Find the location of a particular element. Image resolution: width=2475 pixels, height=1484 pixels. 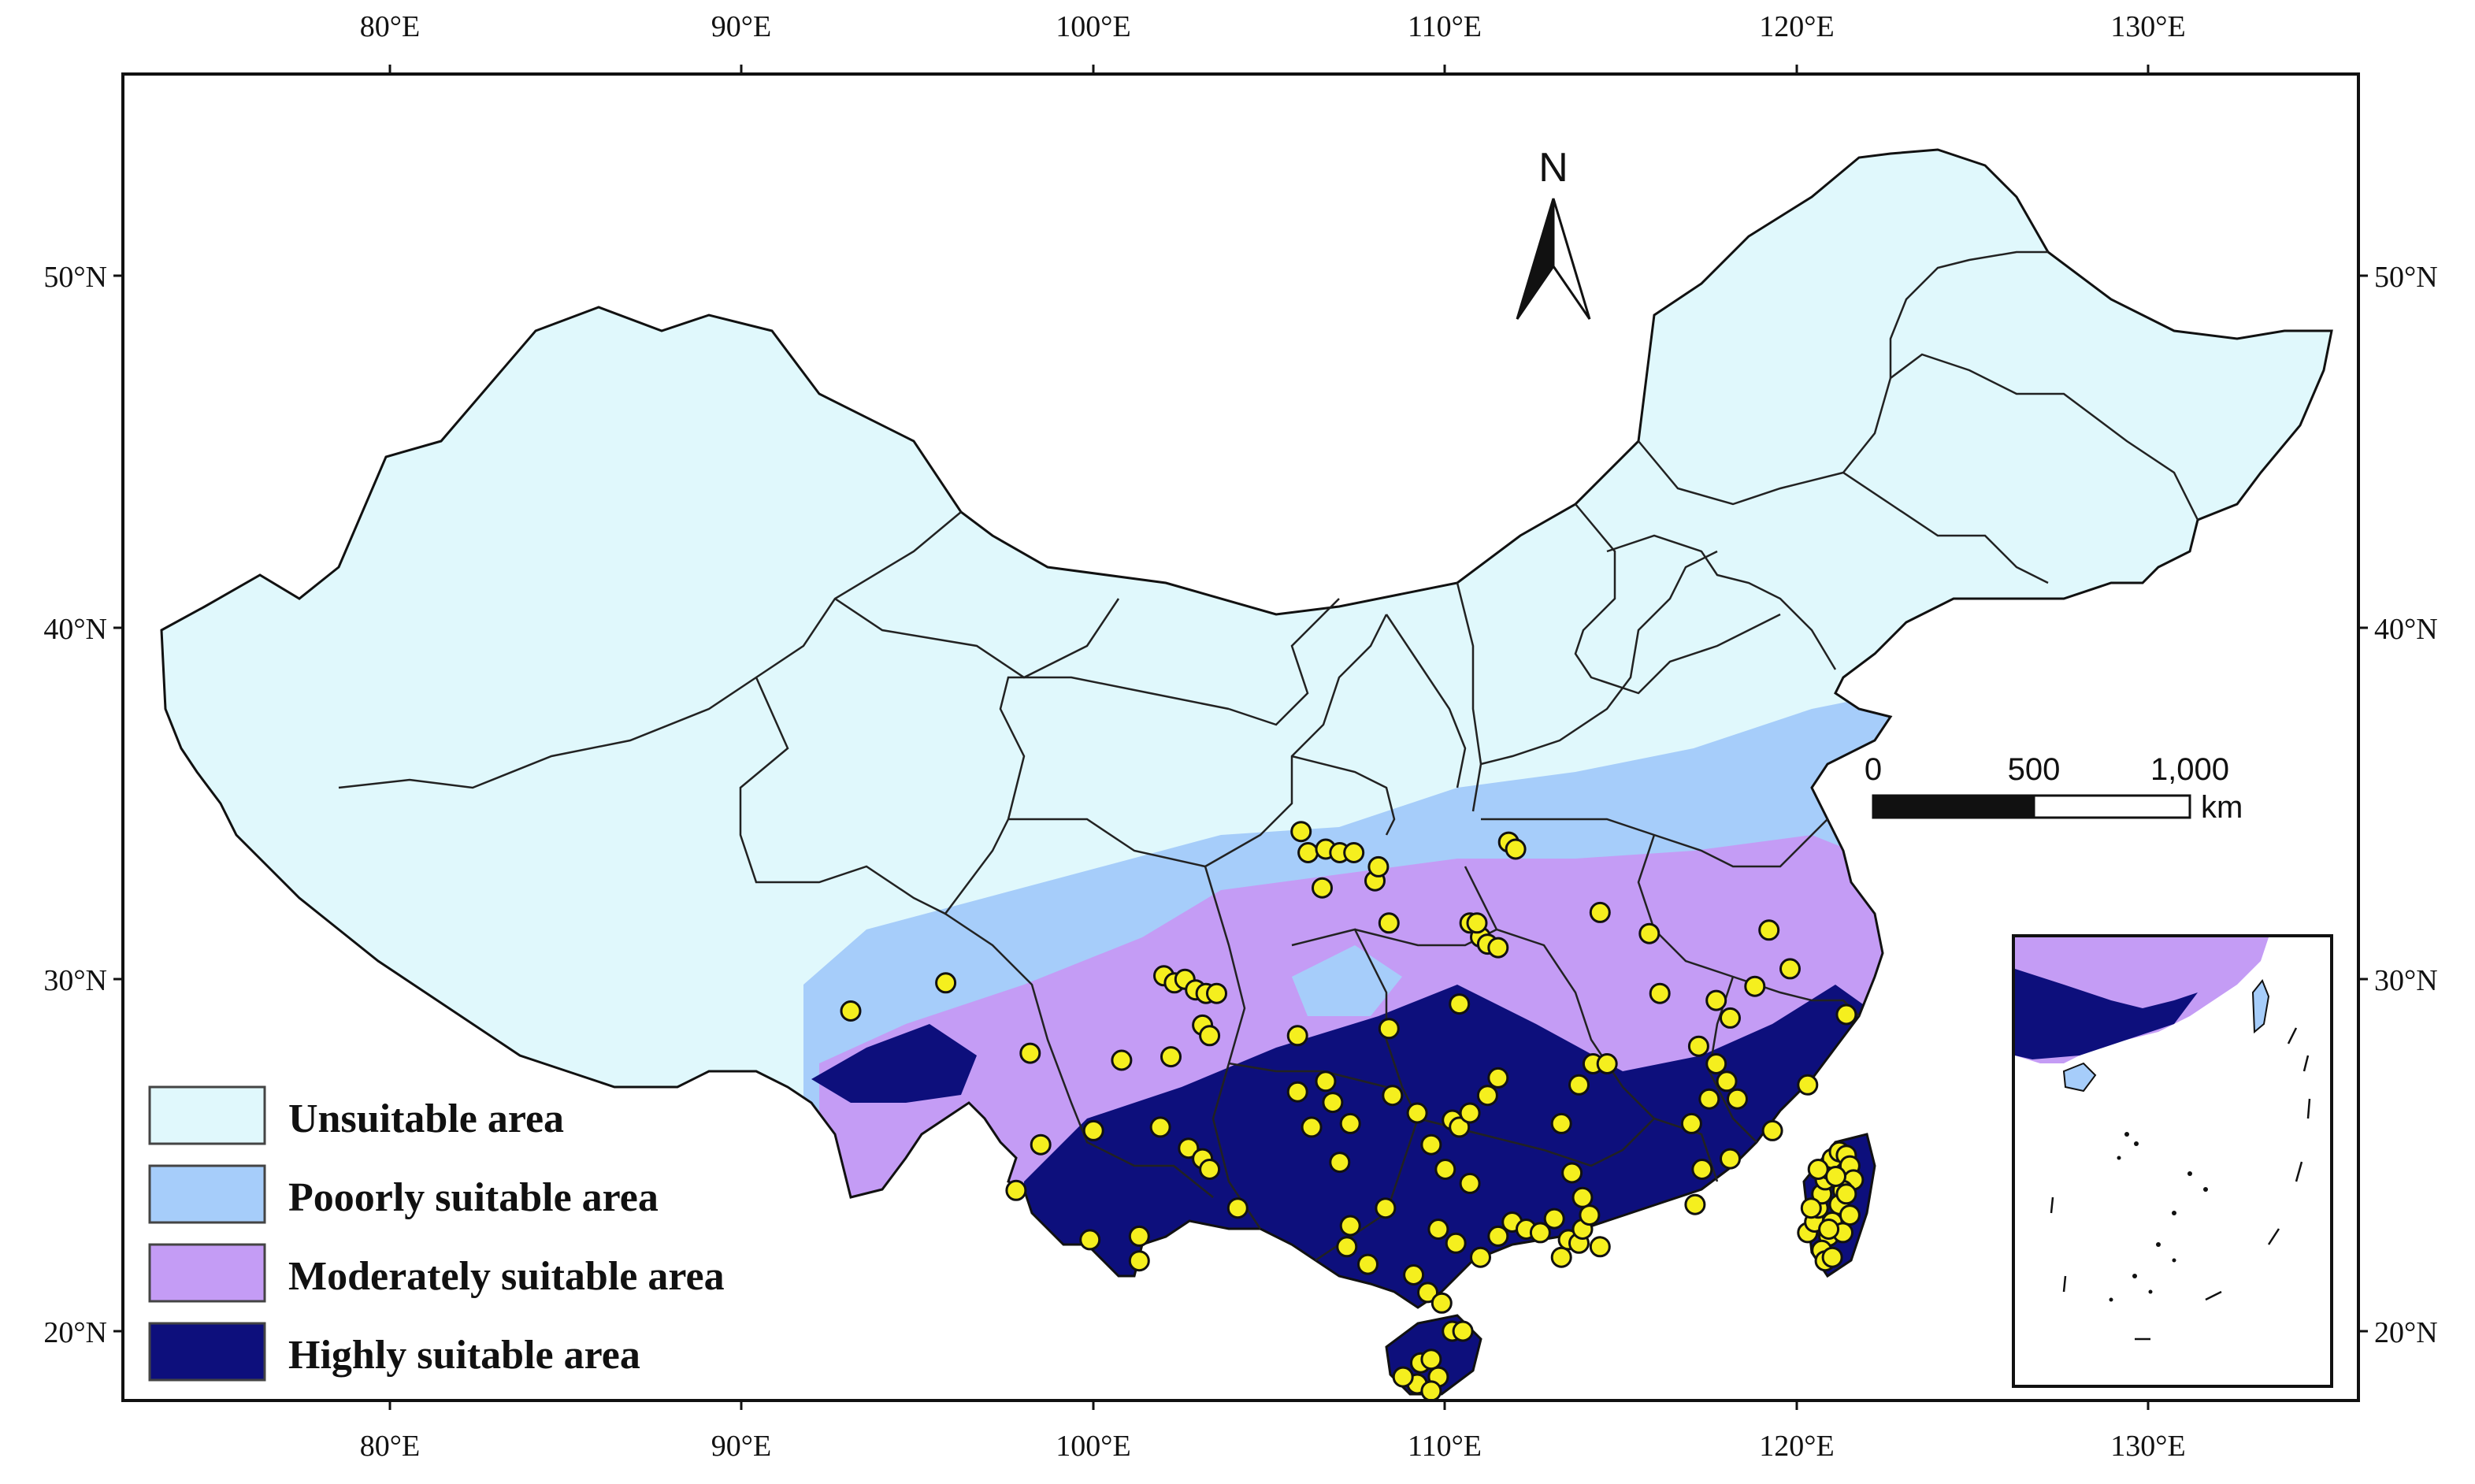

poorly-suitable-patch-sichuan is located at coordinates (1347, 980).